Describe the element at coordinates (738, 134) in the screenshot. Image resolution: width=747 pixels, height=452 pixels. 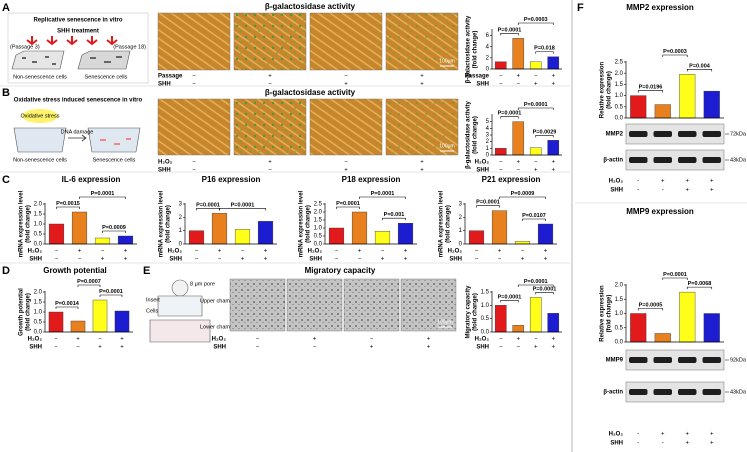
I see `blot-size: 72kDa` at that location.